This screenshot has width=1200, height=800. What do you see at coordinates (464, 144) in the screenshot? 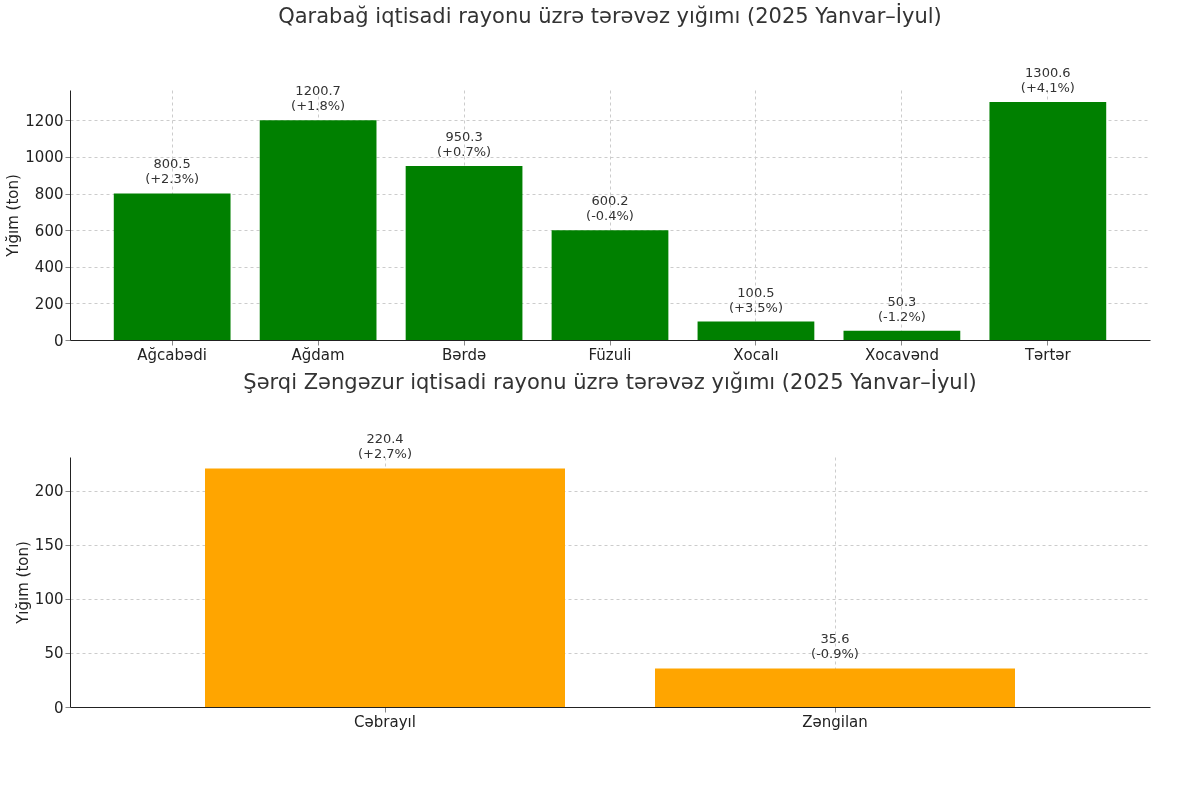
I see `data-label: 950.3 (+0.7%)` at bounding box center [464, 144].